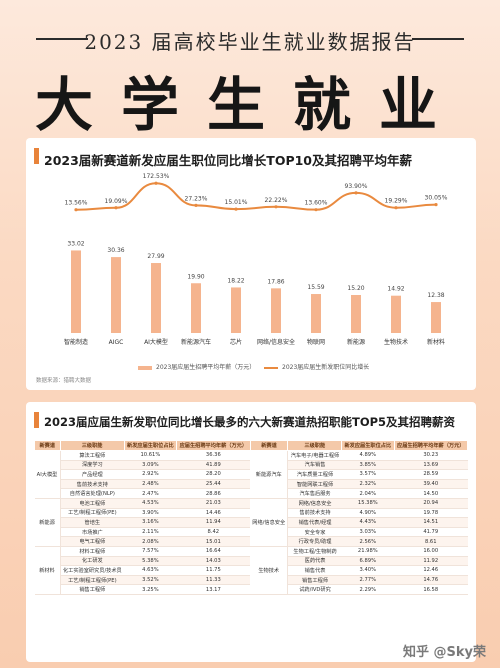 The height and width of the screenshot is (668, 500). I want to click on job-share: 10.61%, so click(150, 455).